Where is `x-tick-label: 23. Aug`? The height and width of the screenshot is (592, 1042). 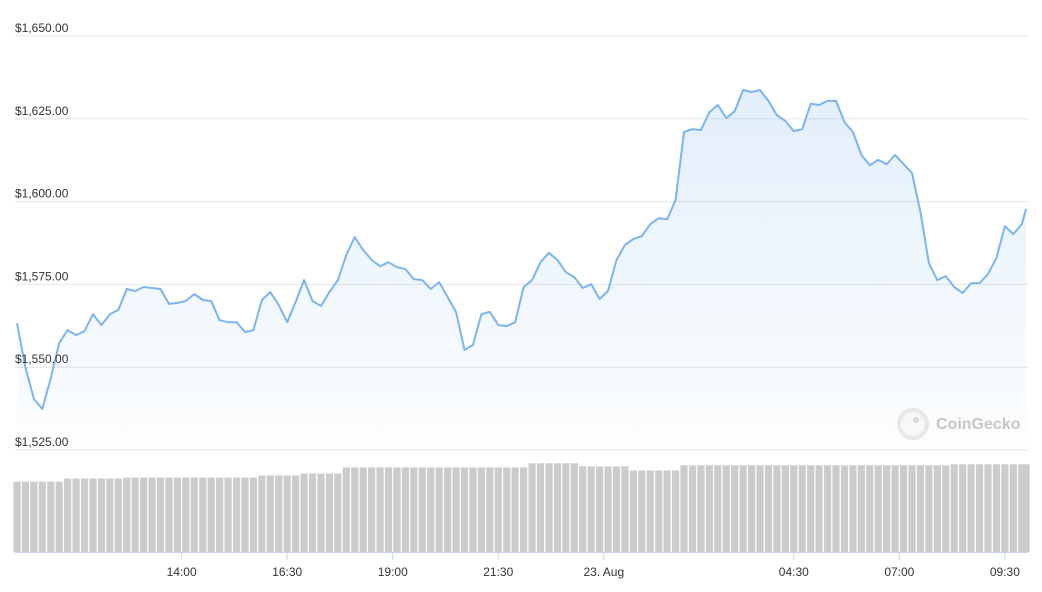 x-tick-label: 23. Aug is located at coordinates (603, 572).